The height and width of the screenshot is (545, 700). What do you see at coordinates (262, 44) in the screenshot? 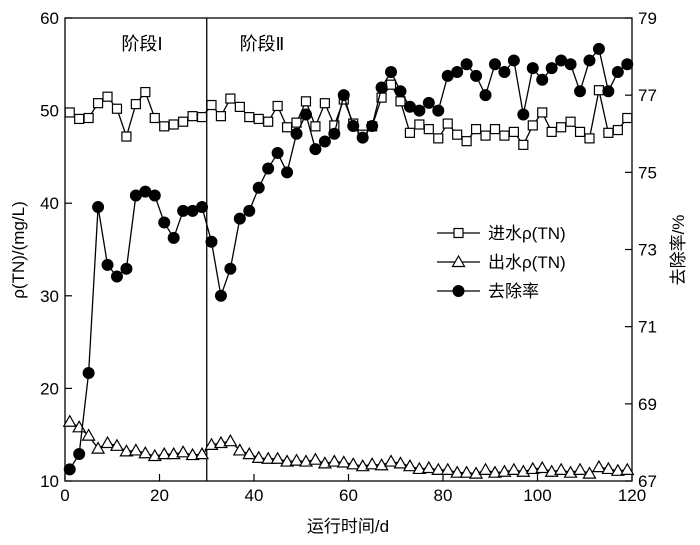
I see `stage-2-label: 阶段Ⅱ` at bounding box center [262, 44].